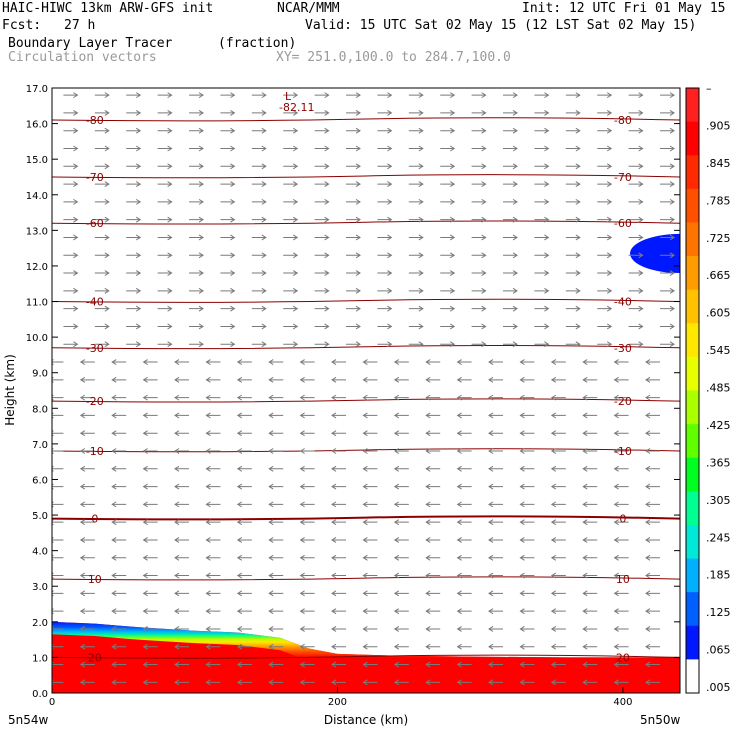 The height and width of the screenshot is (740, 740). I want to click on fcst-label: Fcst:, so click(22, 25).